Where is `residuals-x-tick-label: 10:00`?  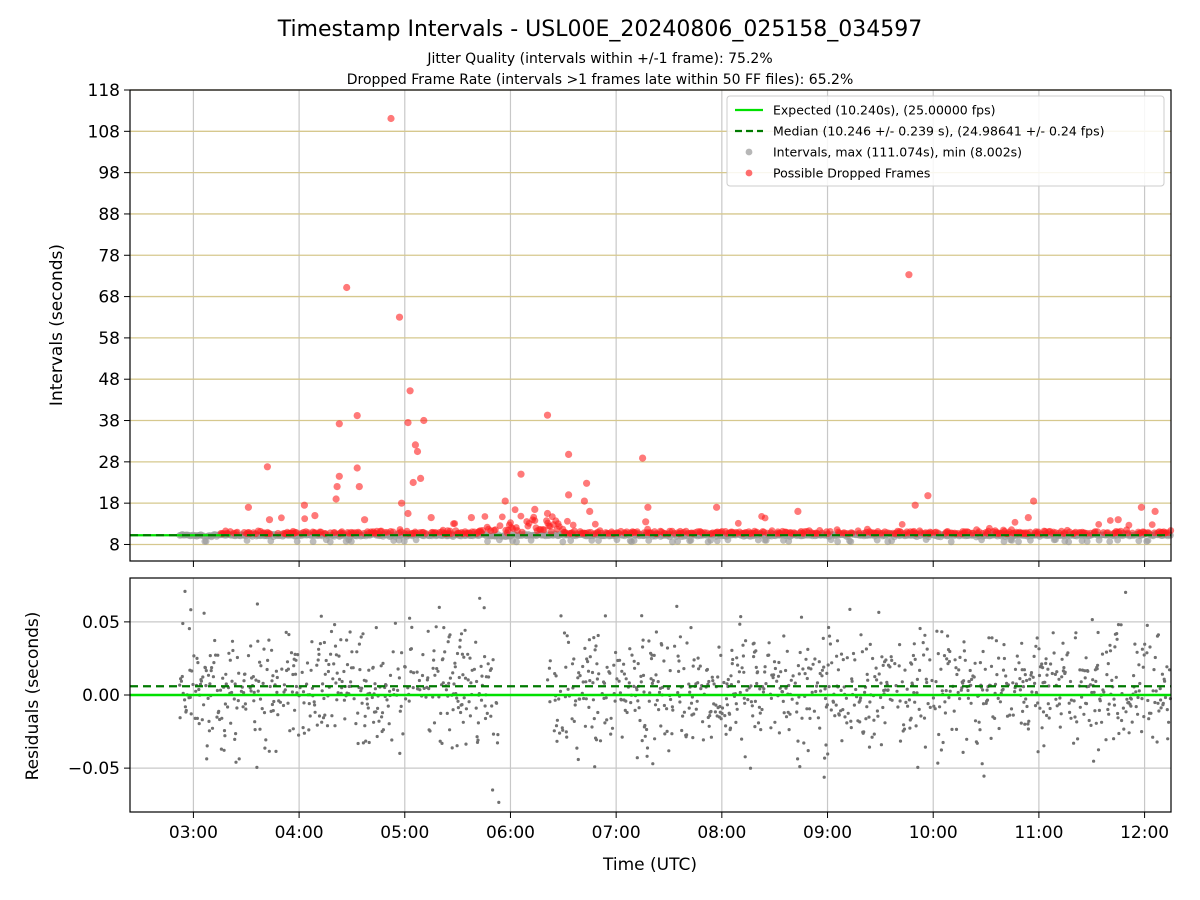
residuals-x-tick-label: 10:00 is located at coordinates (933, 833).